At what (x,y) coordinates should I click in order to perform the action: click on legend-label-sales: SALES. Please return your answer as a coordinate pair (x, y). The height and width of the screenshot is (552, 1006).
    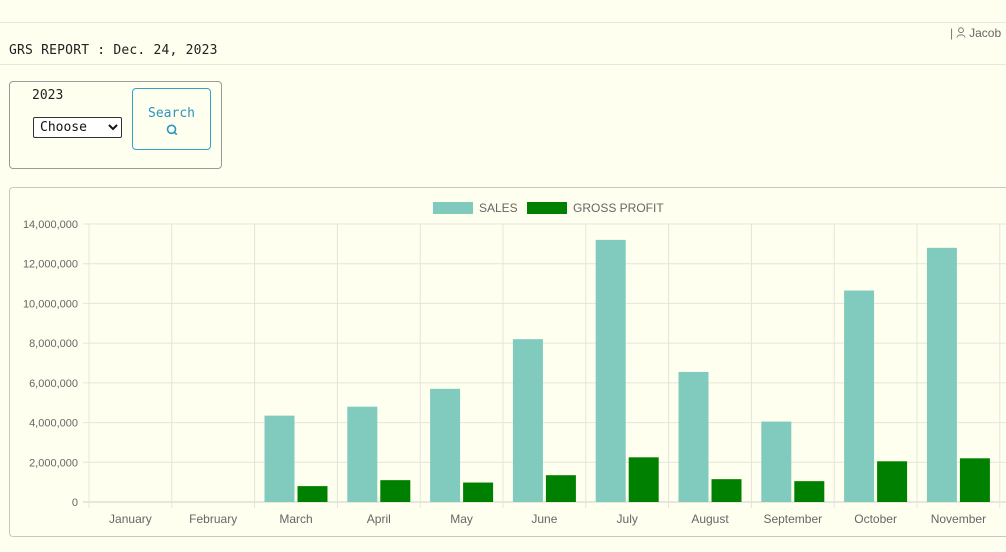
    Looking at the image, I should click on (498, 208).